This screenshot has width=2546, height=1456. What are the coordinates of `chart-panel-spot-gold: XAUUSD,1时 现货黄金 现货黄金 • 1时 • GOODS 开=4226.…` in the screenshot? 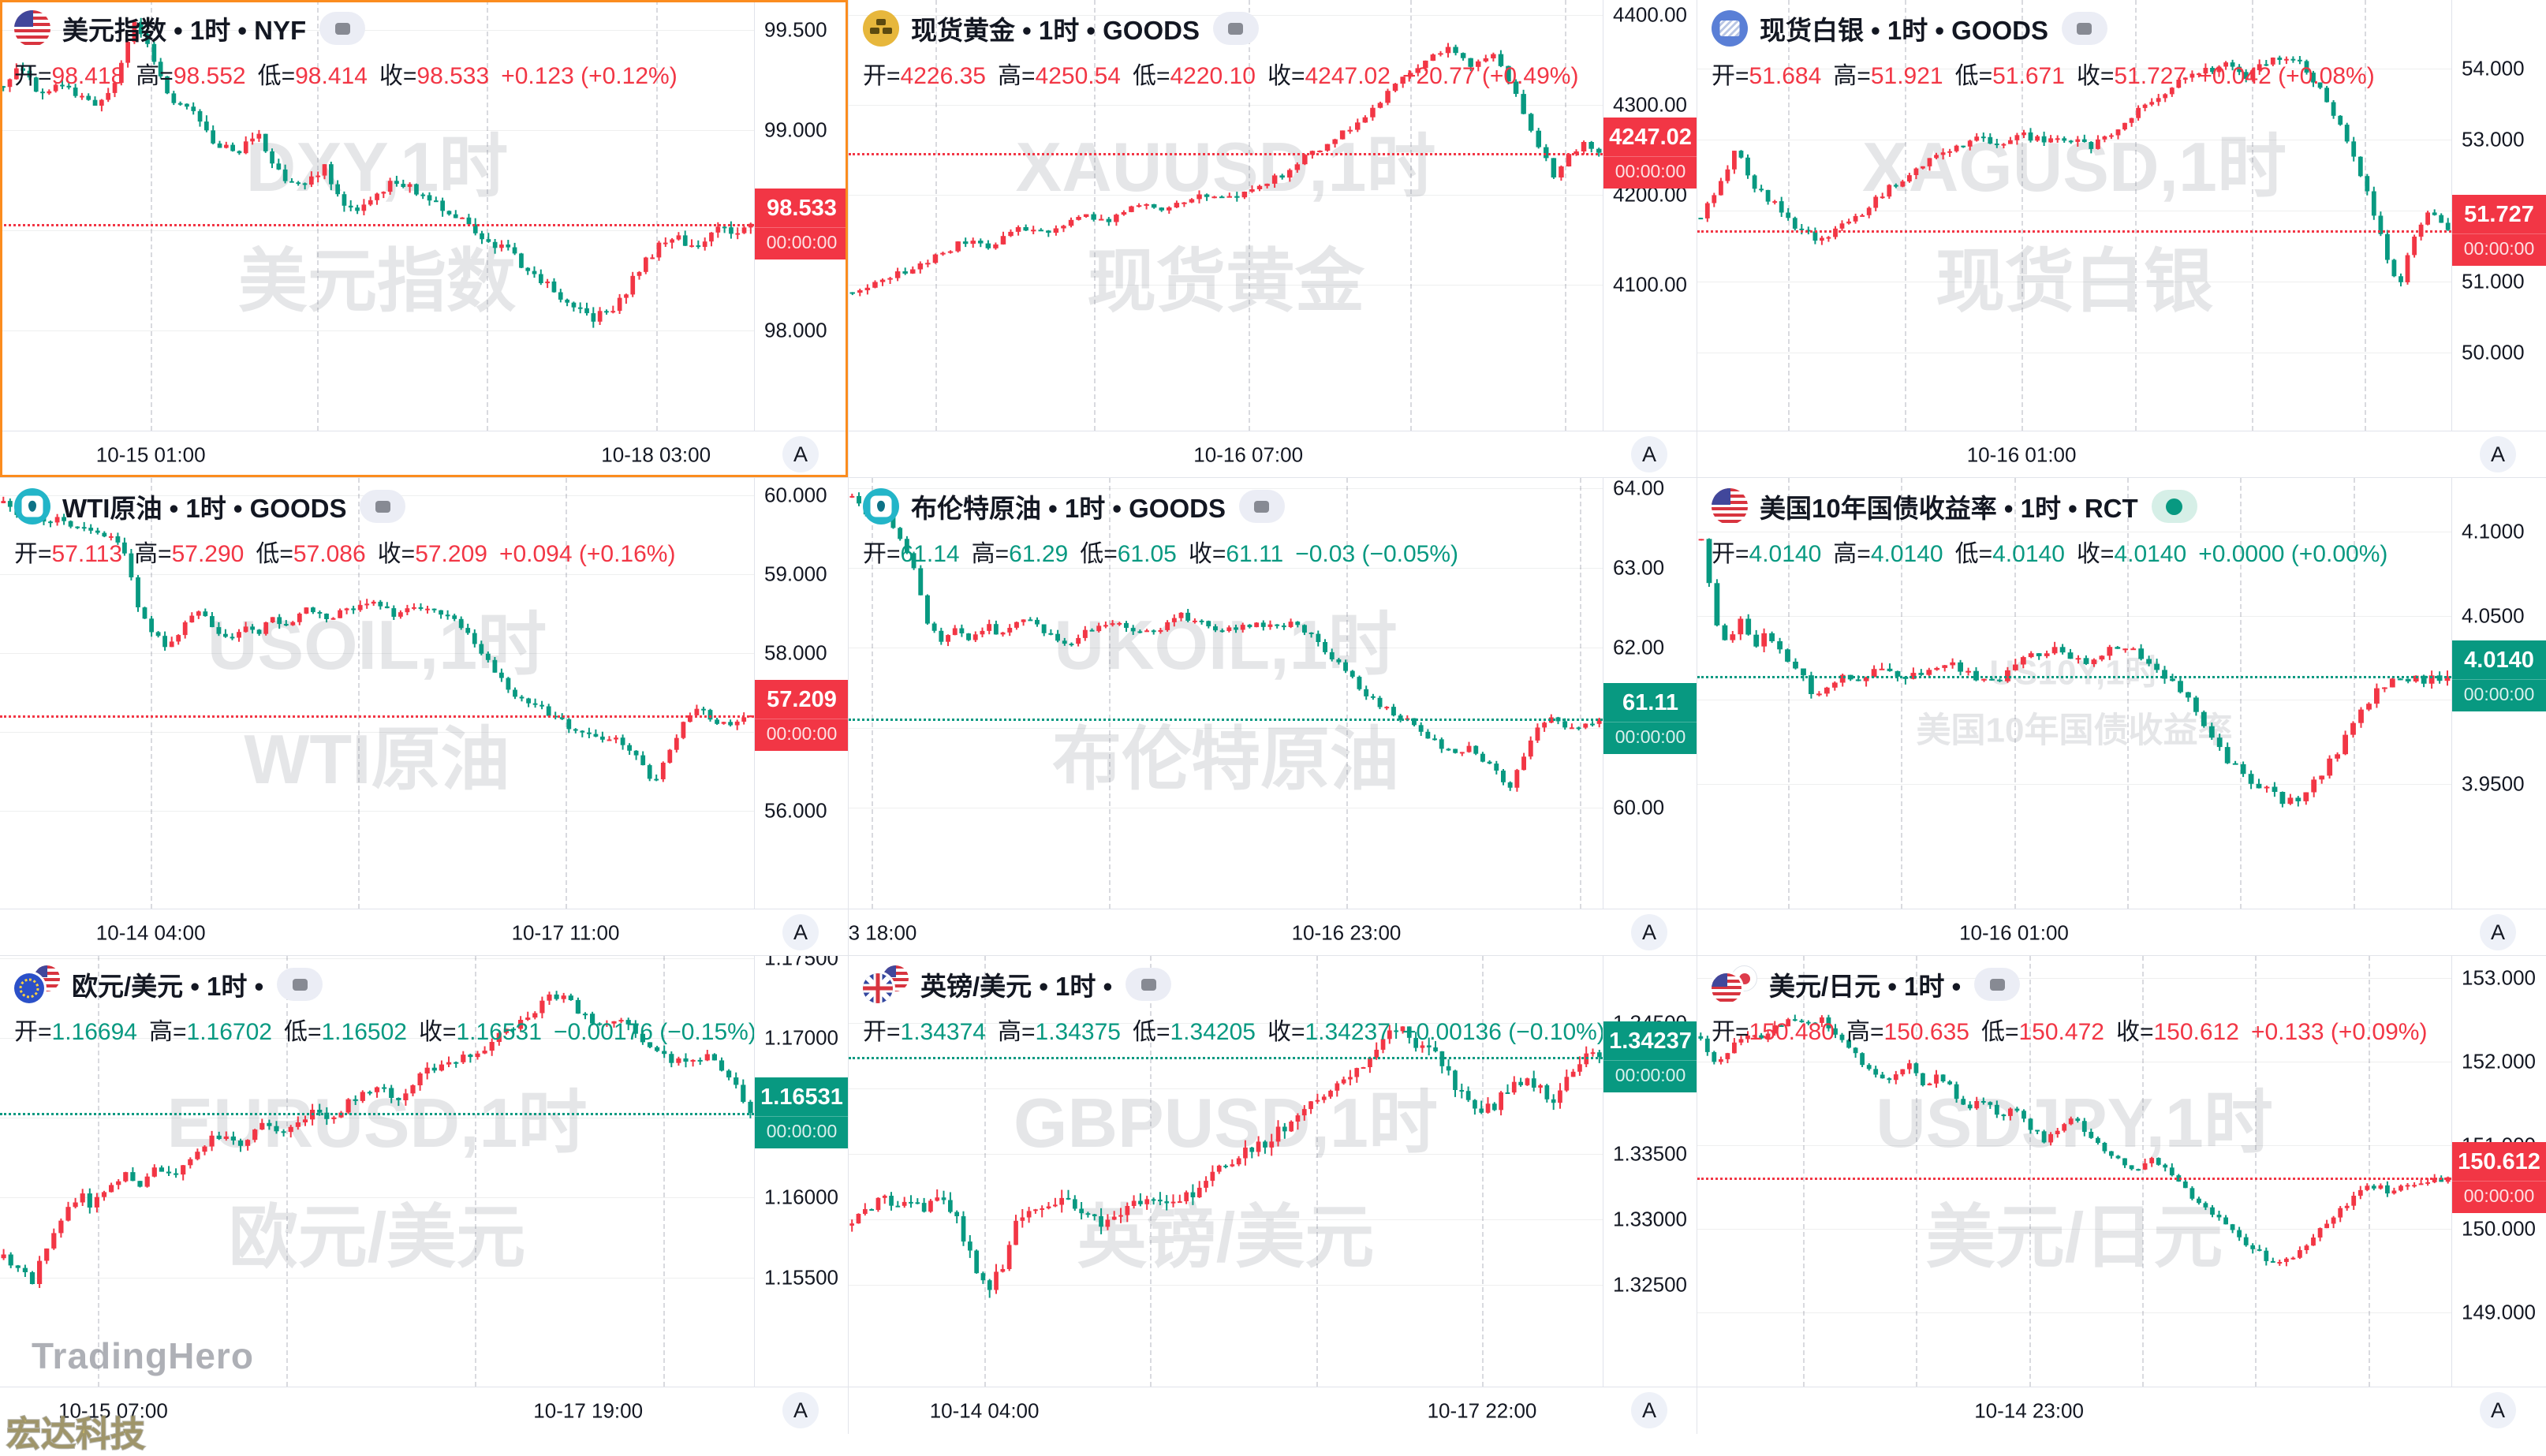 It's located at (1273, 239).